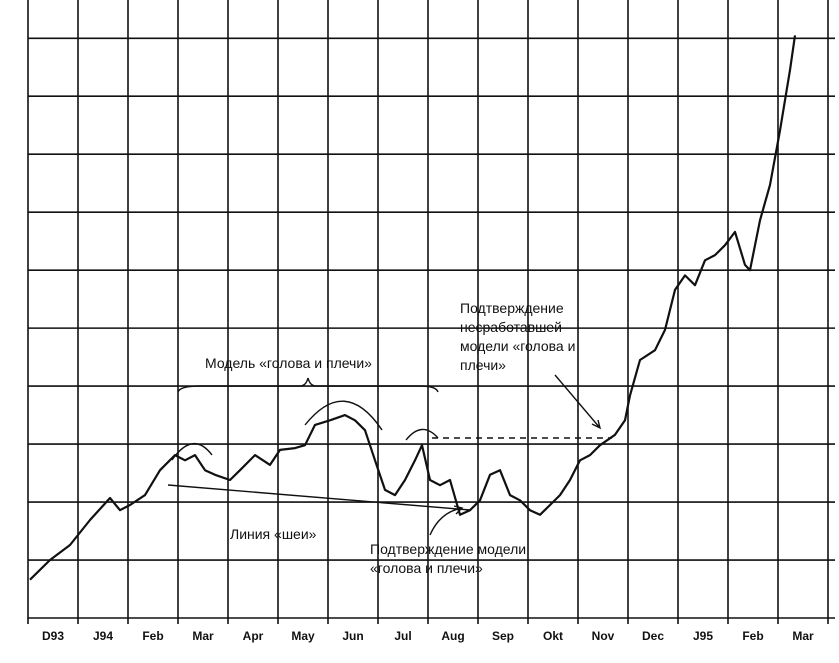 This screenshot has height=663, width=839. What do you see at coordinates (511, 327) in the screenshot?
I see `annotation: несработавшей` at bounding box center [511, 327].